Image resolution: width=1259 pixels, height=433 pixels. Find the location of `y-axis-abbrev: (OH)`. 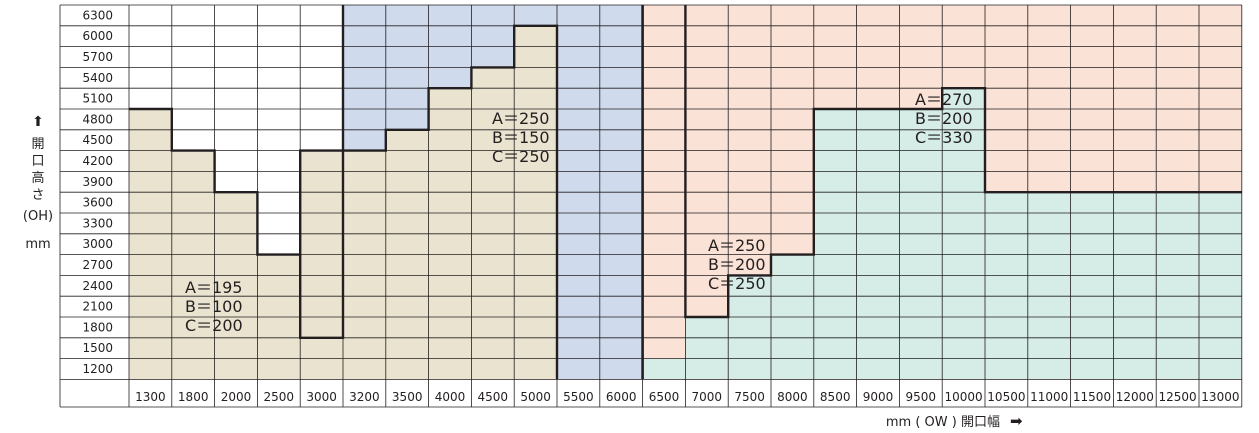

y-axis-abbrev: (OH) is located at coordinates (38, 216).